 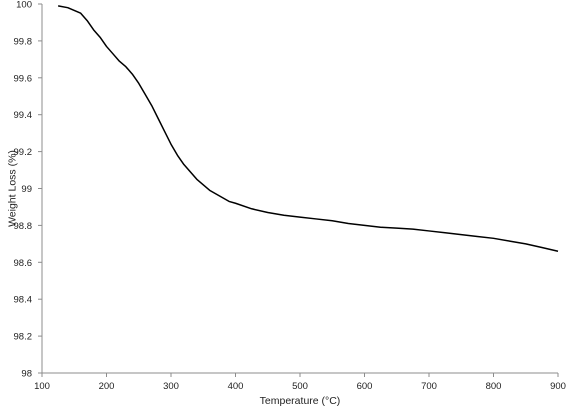 What do you see at coordinates (23, 115) in the screenshot?
I see `y-tick-label: 99.4` at bounding box center [23, 115].